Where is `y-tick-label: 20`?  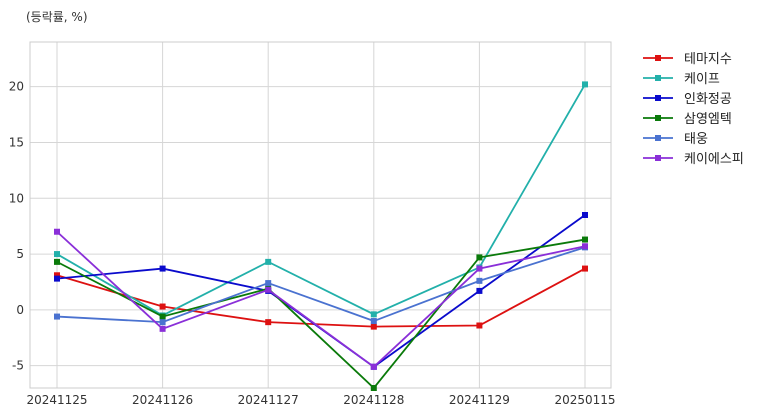
y-tick-label: 20 is located at coordinates (16, 87).